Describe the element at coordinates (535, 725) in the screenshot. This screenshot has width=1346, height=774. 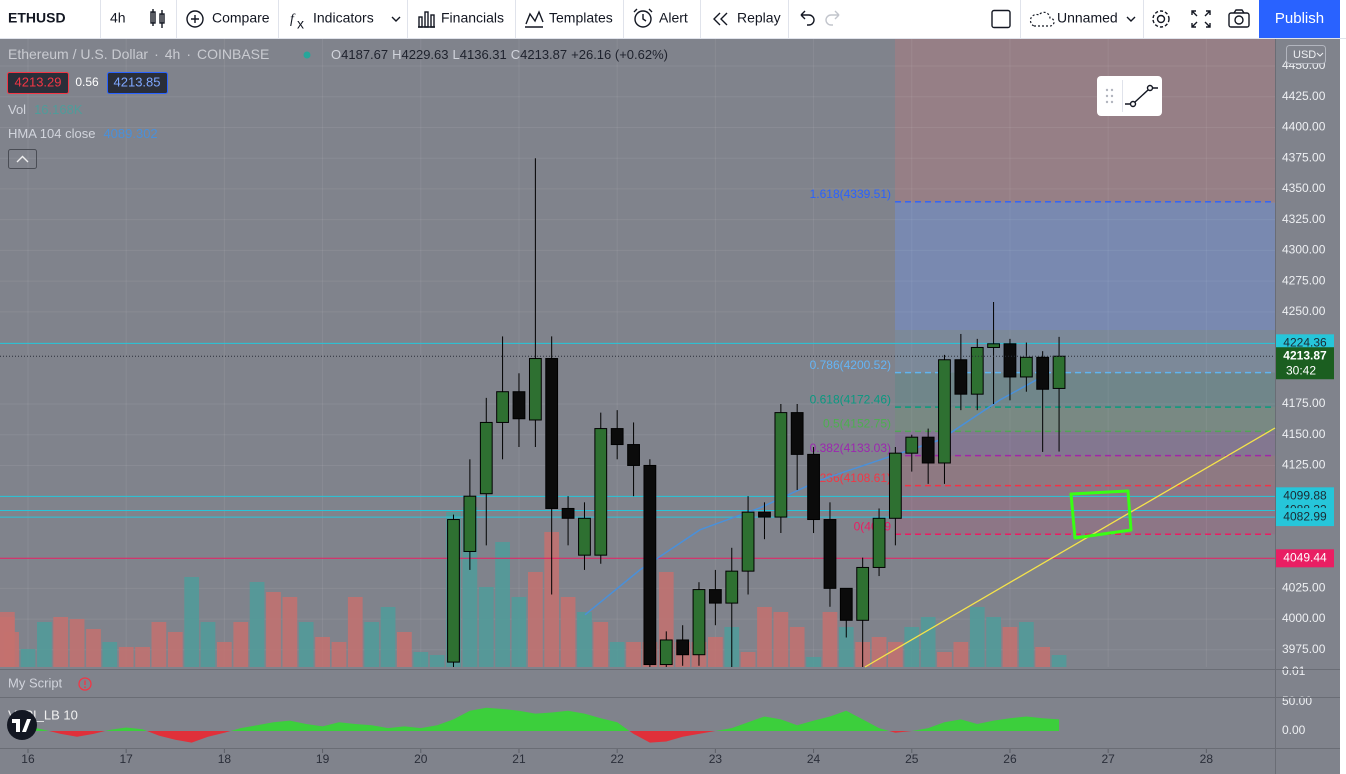
I see `indicator-panes` at that location.